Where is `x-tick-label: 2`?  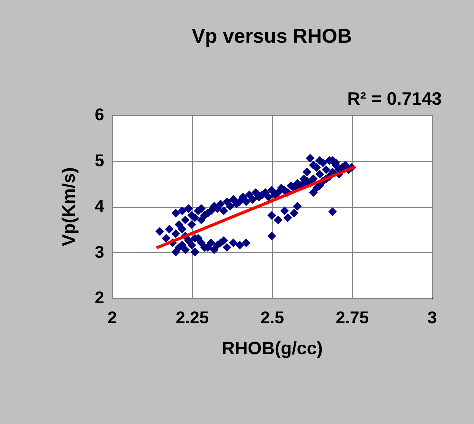 x-tick-label: 2 is located at coordinates (113, 318).